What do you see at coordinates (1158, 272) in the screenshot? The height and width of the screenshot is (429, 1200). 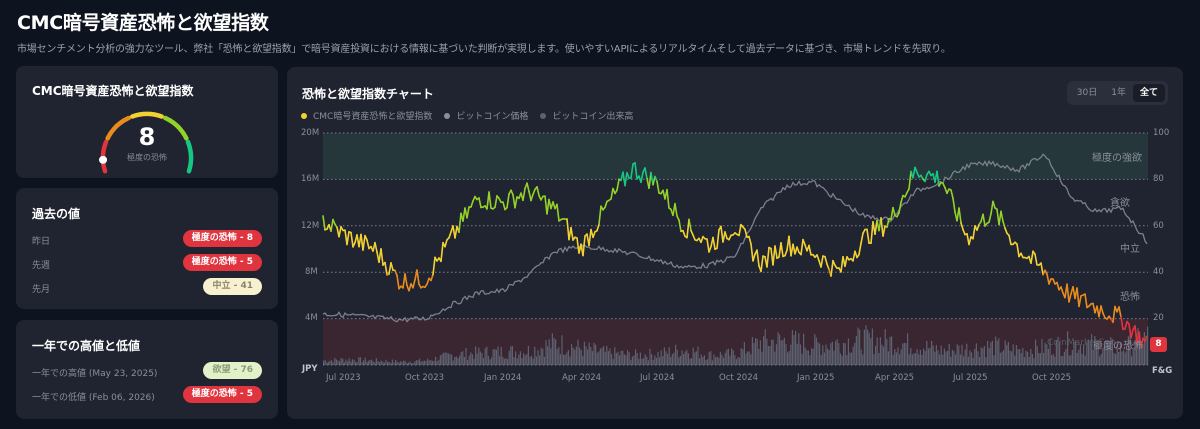 I see `right-tick: 40` at bounding box center [1158, 272].